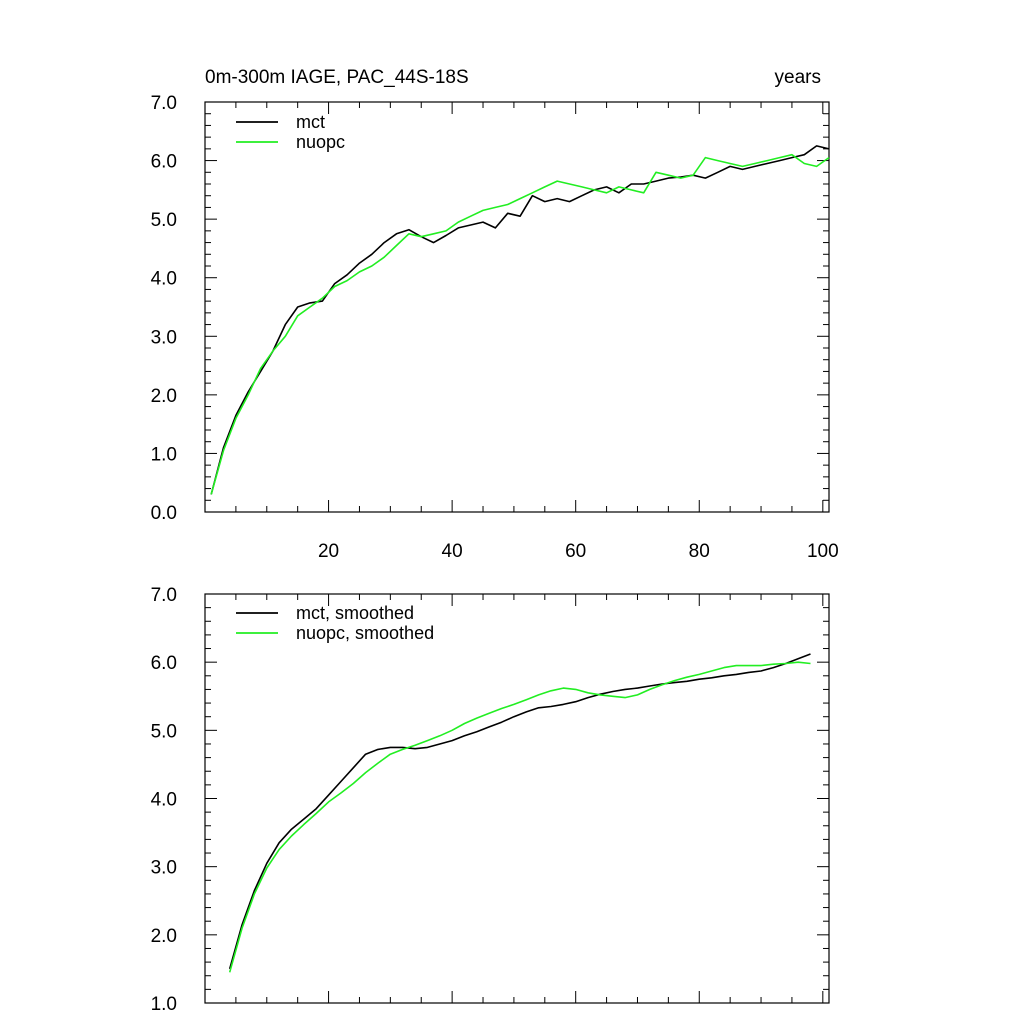  Describe the element at coordinates (337, 77) in the screenshot. I see `chart-title: 0m-300m IAGE, PAC_44S-18S` at that location.